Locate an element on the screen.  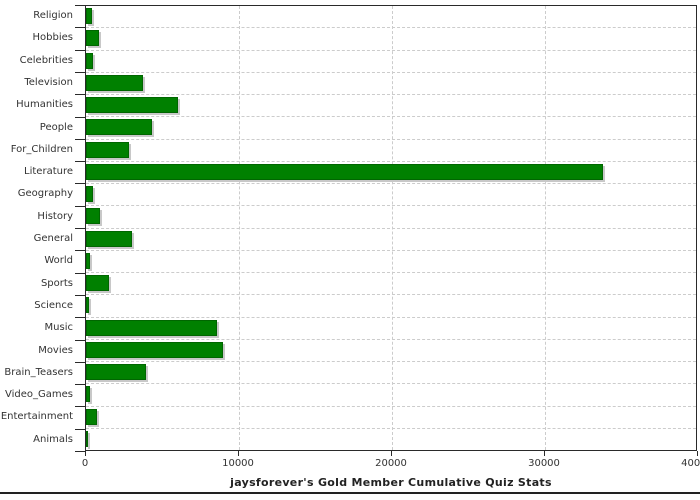
bar-general is located at coordinates (109, 238).